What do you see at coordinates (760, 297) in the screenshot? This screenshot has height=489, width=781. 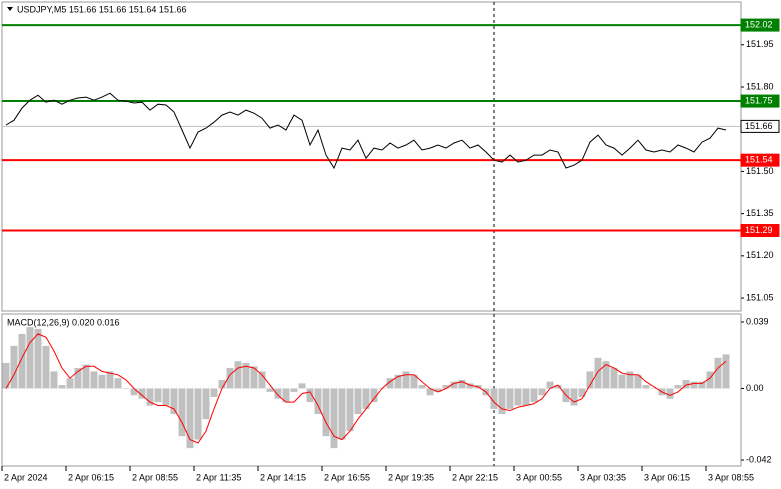 I see `y-tick-label: 151.05` at bounding box center [760, 297].